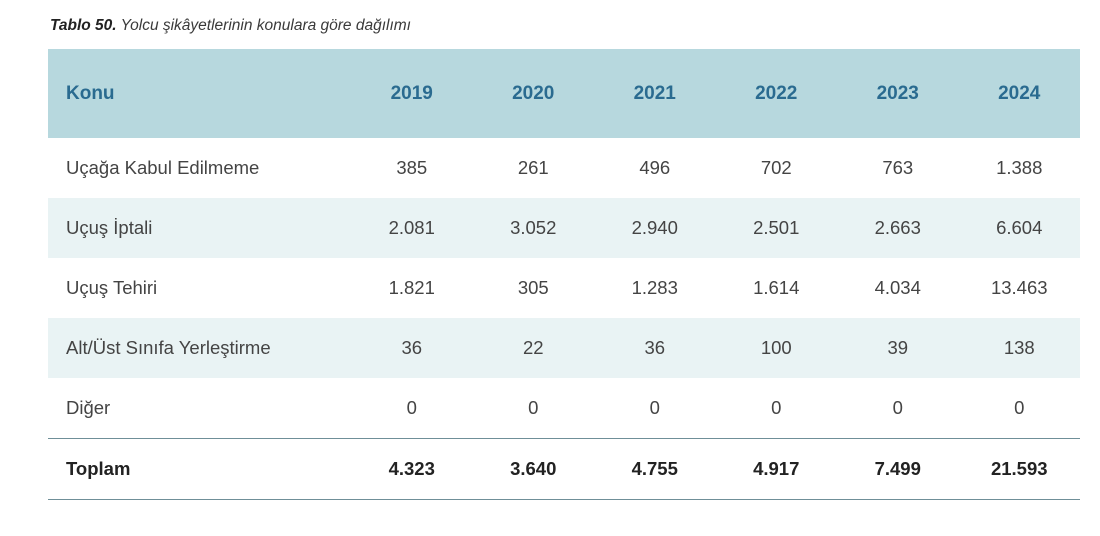 This screenshot has height=536, width=1100. What do you see at coordinates (776, 93) in the screenshot?
I see `header-2022: 2022` at bounding box center [776, 93].